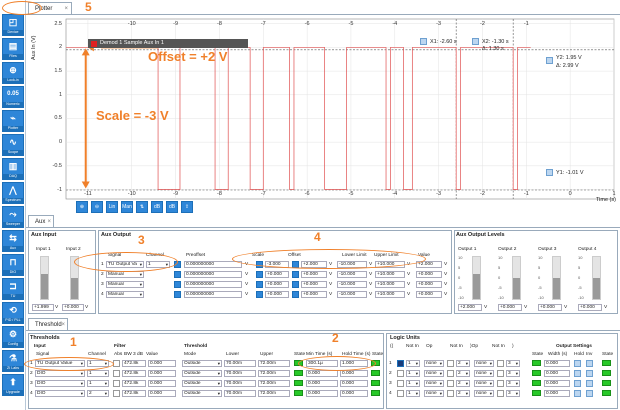  What do you see at coordinates (13, 49) in the screenshot?
I see `sidebar-item-files: ▤ Files` at bounding box center [13, 49].